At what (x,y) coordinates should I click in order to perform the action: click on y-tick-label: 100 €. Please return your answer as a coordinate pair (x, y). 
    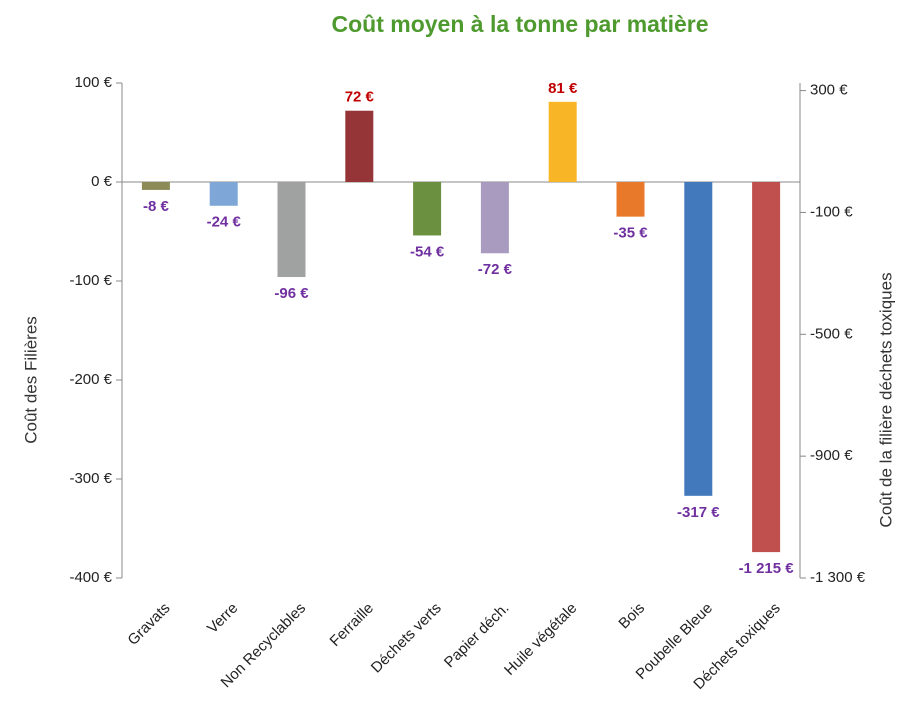
    Looking at the image, I should click on (93, 82).